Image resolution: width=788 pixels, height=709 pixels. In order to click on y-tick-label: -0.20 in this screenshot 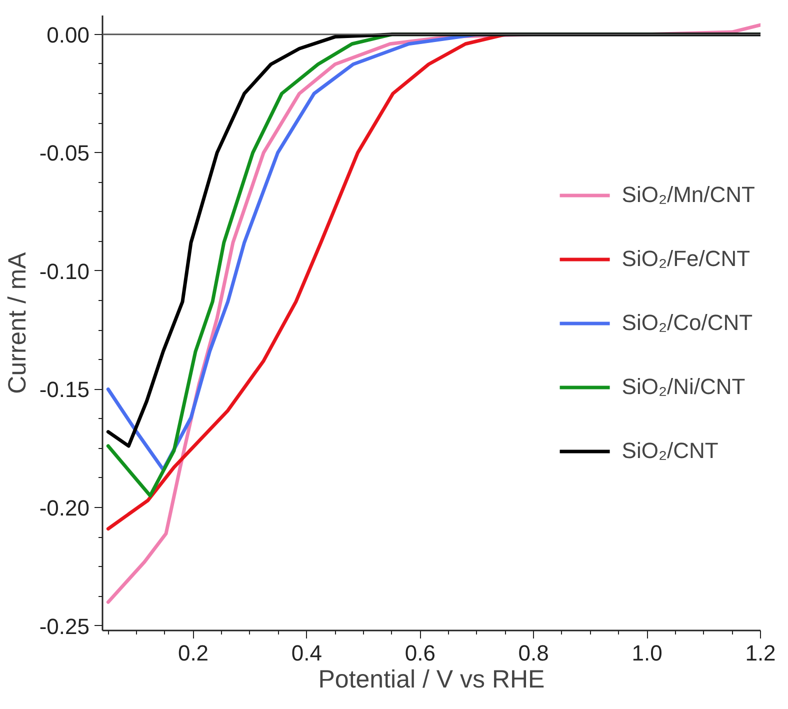, I will do `click(64, 508)`.